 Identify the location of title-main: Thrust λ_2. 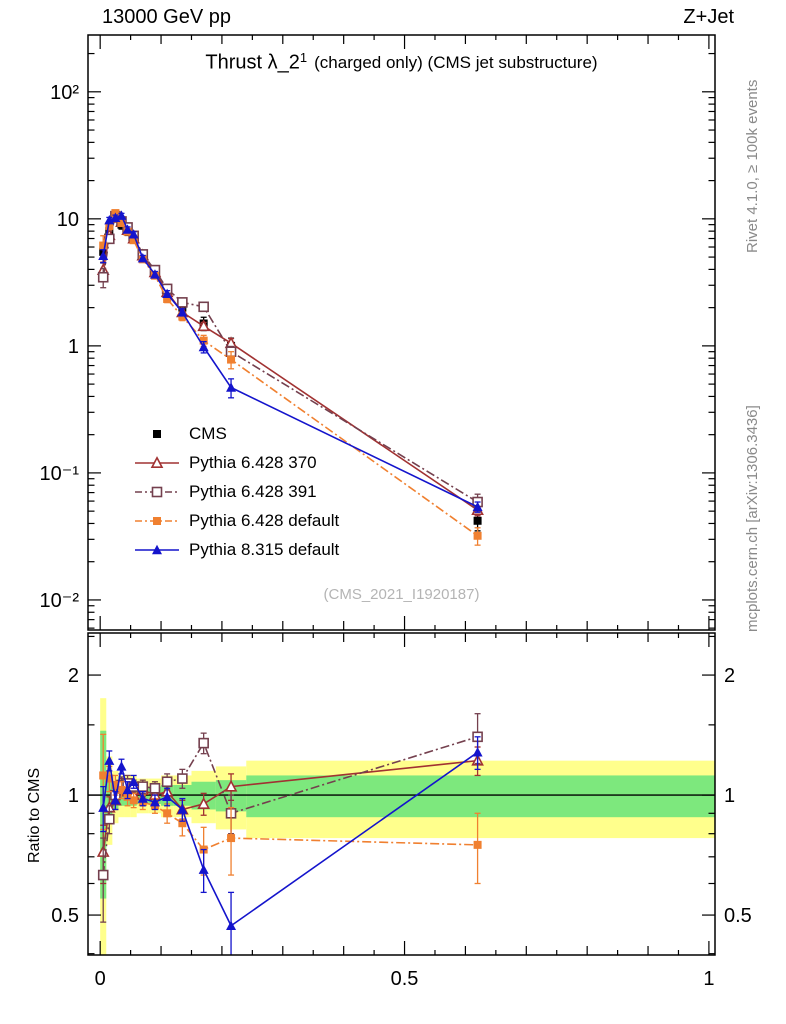
(252, 62).